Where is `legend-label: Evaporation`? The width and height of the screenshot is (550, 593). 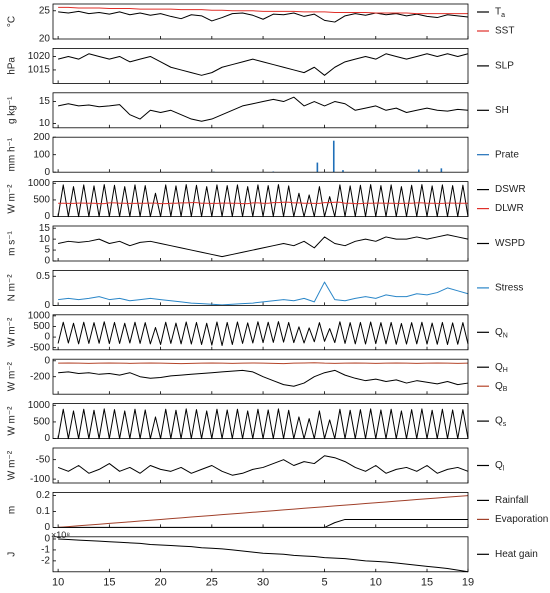 legend-label: Evaporation is located at coordinates (521, 519).